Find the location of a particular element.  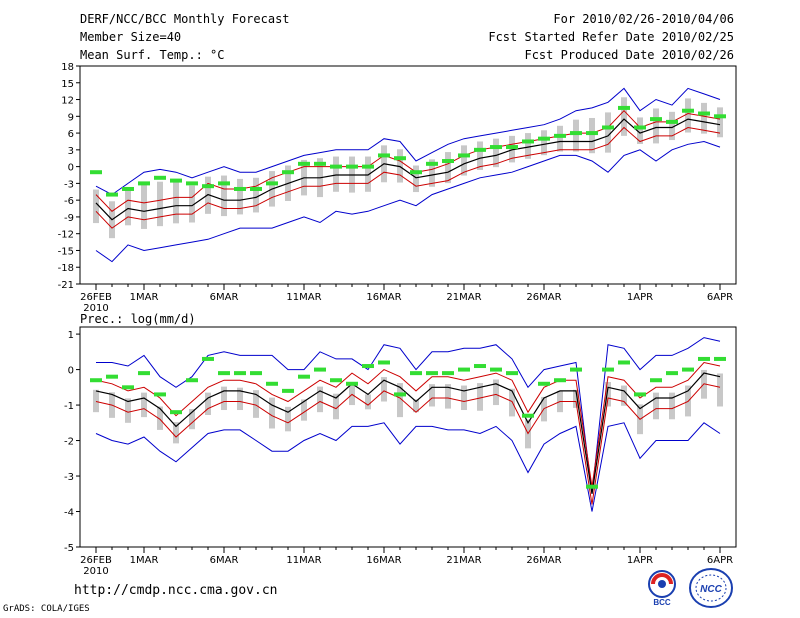

temp-series-min is located at coordinates (408, 141).